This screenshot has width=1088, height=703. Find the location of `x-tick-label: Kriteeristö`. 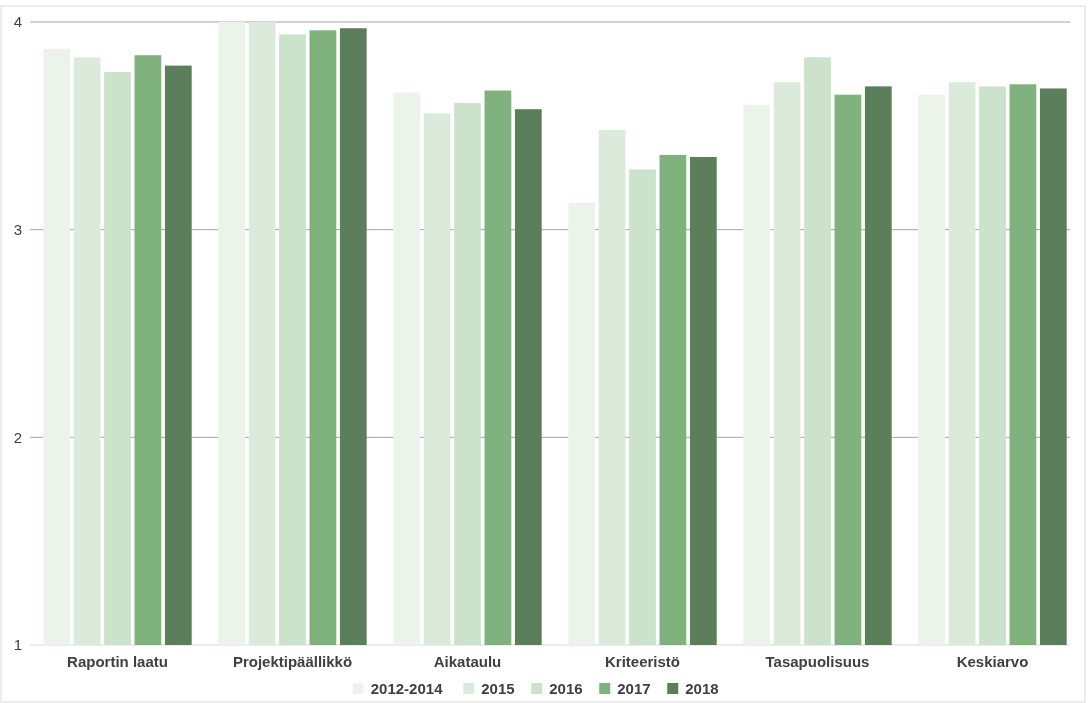

x-tick-label: Kriteeristö is located at coordinates (642, 661).